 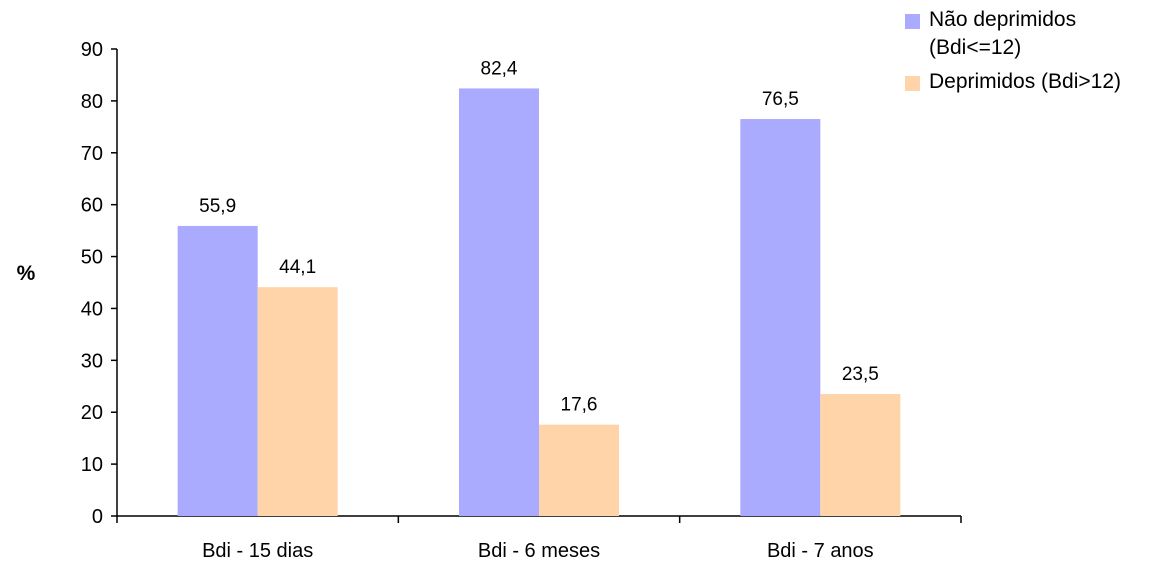 I want to click on data-label: 17,6, so click(x=579, y=405).